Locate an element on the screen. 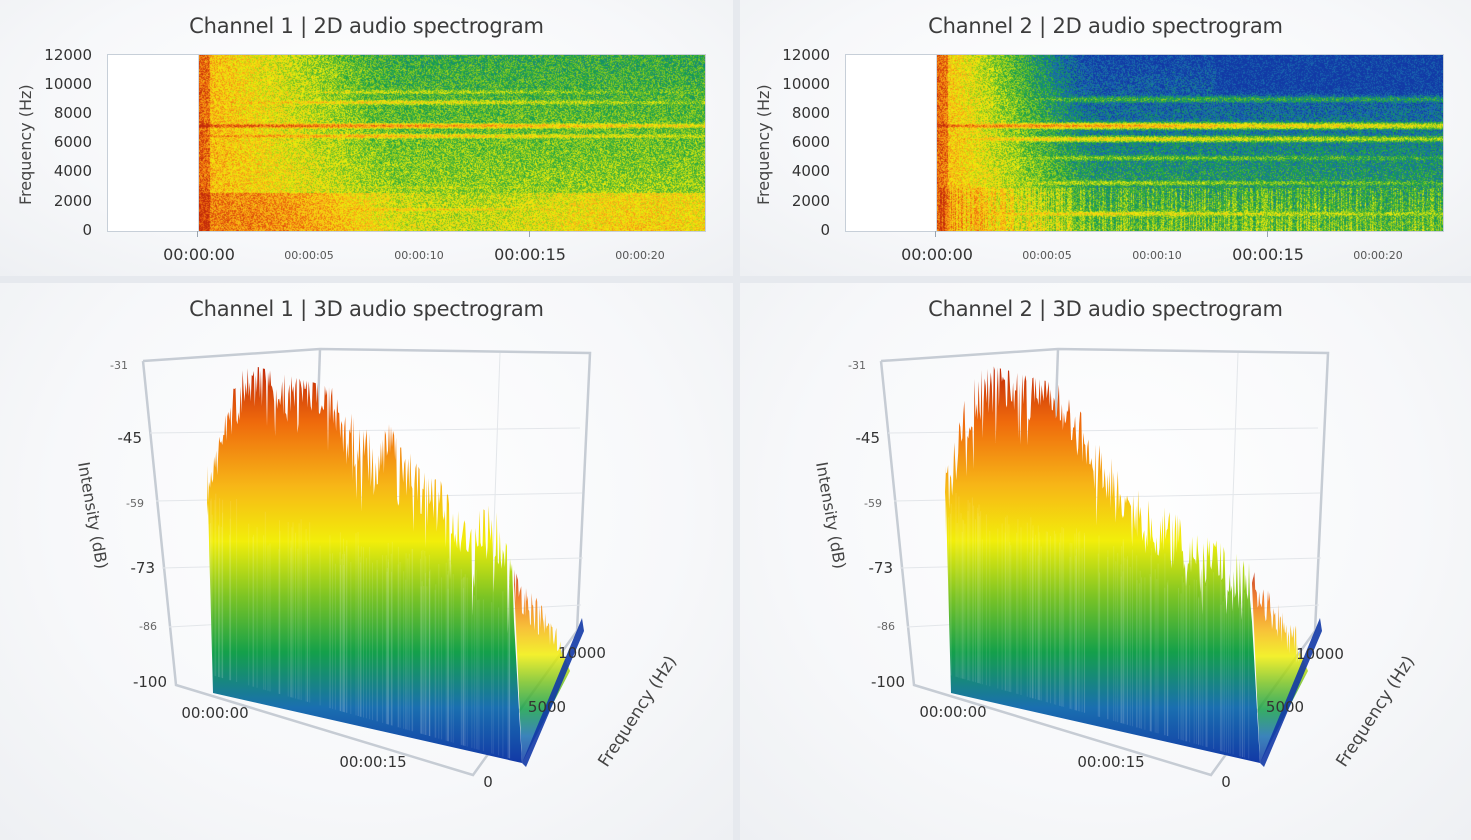  chart-title: Channel 2 | 2D audio spectrogram is located at coordinates (1105, 26).